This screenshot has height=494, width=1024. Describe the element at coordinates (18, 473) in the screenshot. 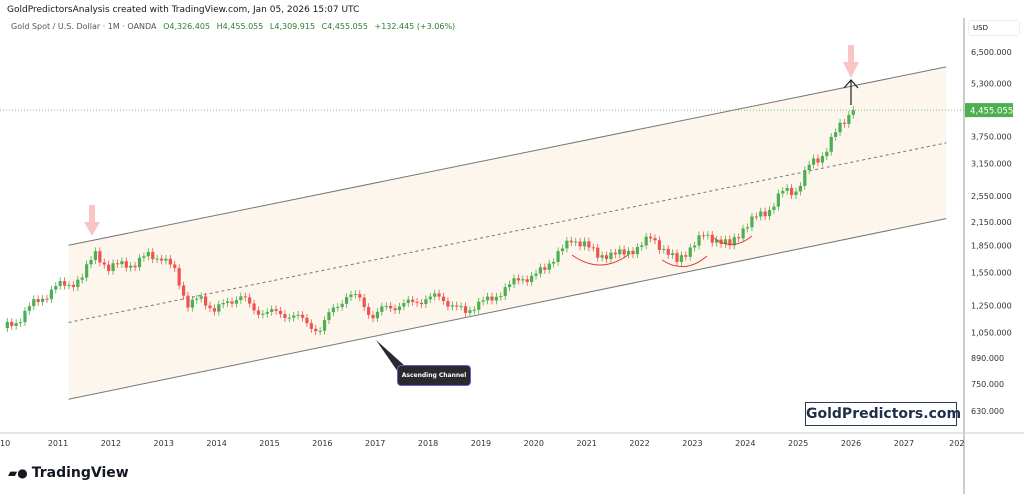

I see `tradingview-logo-icon: ▰●` at that location.